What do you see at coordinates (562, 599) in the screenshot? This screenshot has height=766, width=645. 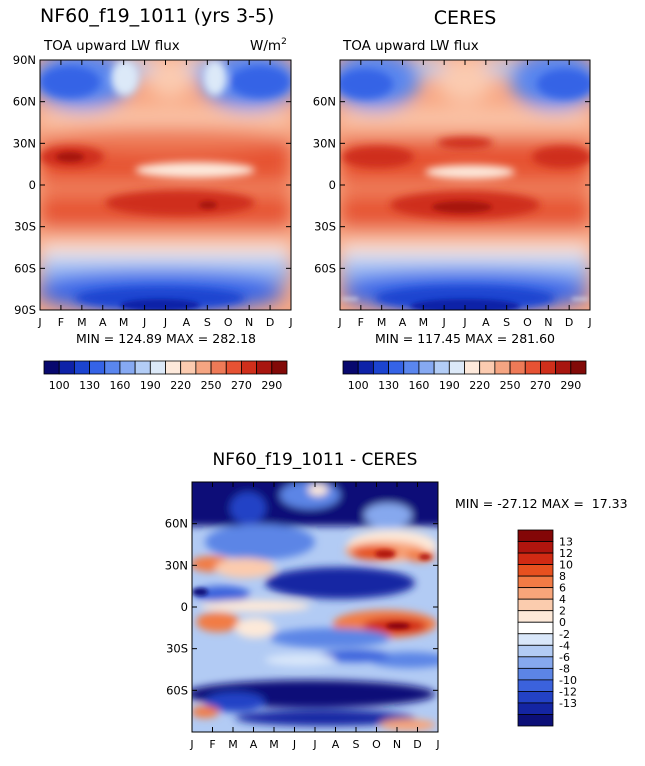 I see `colorbar-label: 4` at bounding box center [562, 599].